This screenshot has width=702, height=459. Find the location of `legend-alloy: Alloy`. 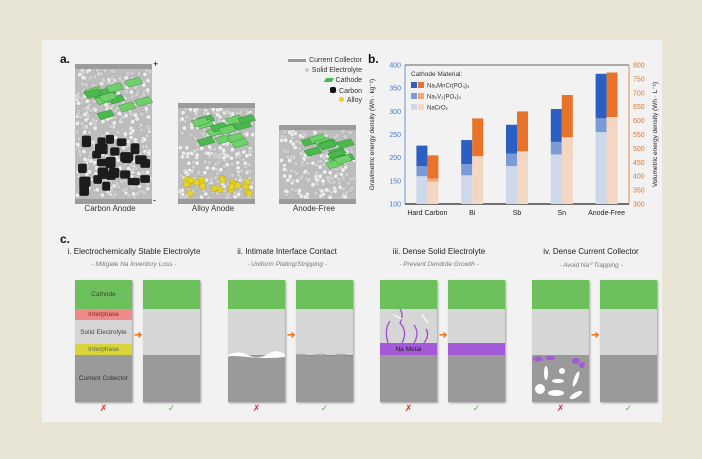

legend-alloy: Alloy is located at coordinates (312, 102).